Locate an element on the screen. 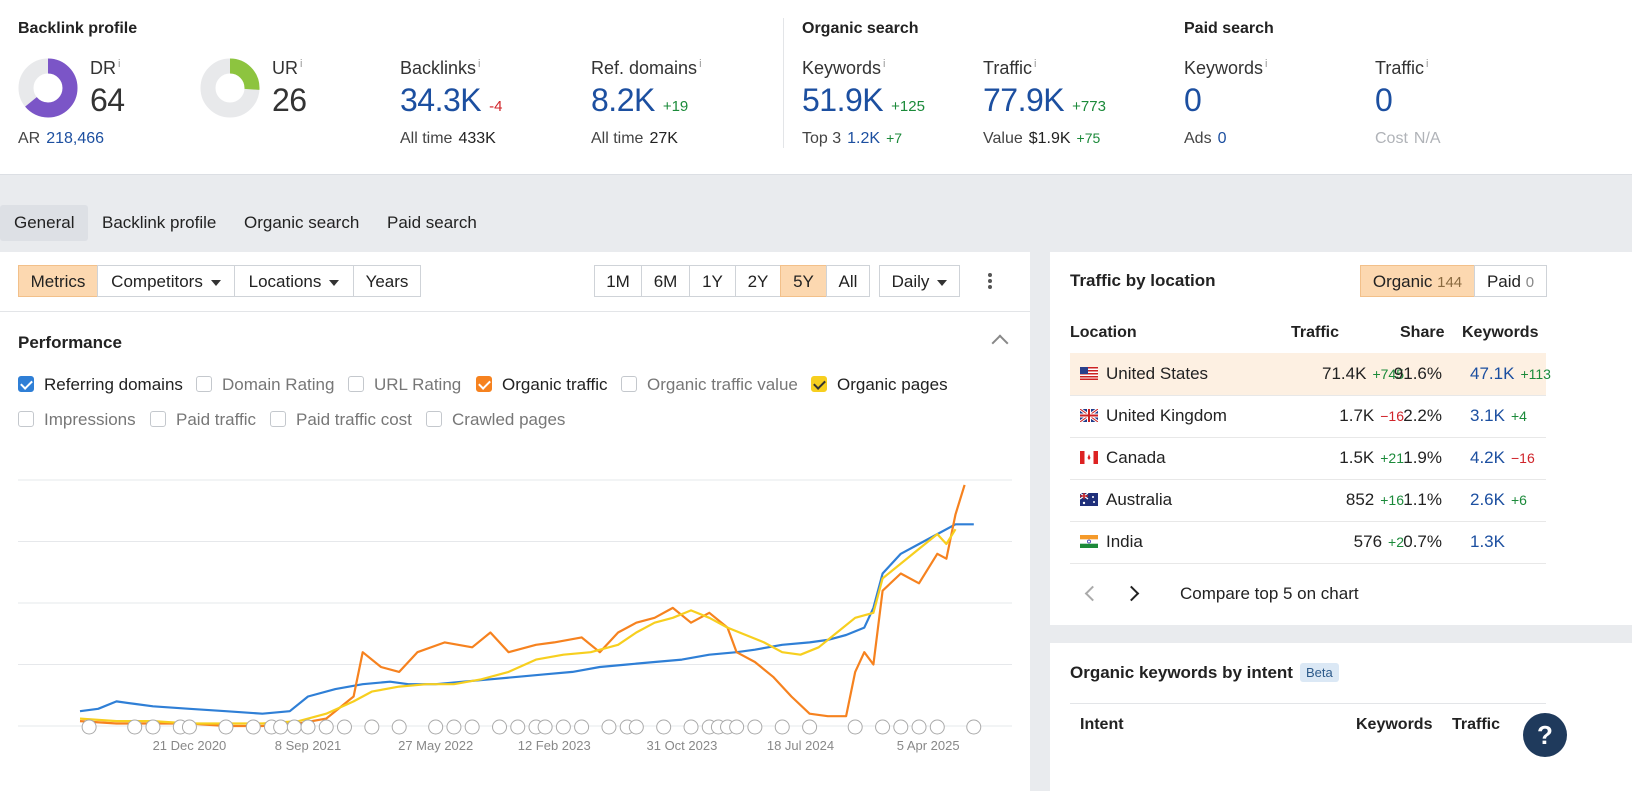 This screenshot has height=791, width=1632. country-name: United Kingdom is located at coordinates (1166, 415).